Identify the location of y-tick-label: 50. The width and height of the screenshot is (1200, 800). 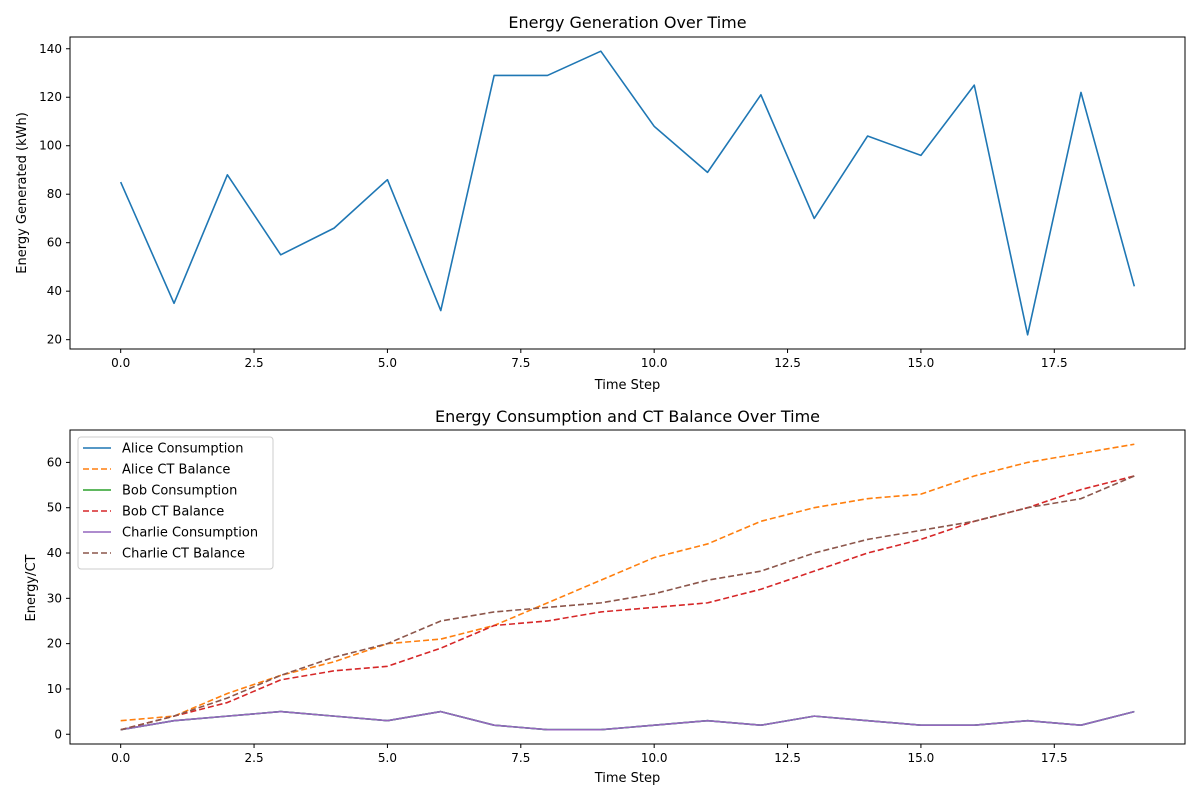
(54, 508).